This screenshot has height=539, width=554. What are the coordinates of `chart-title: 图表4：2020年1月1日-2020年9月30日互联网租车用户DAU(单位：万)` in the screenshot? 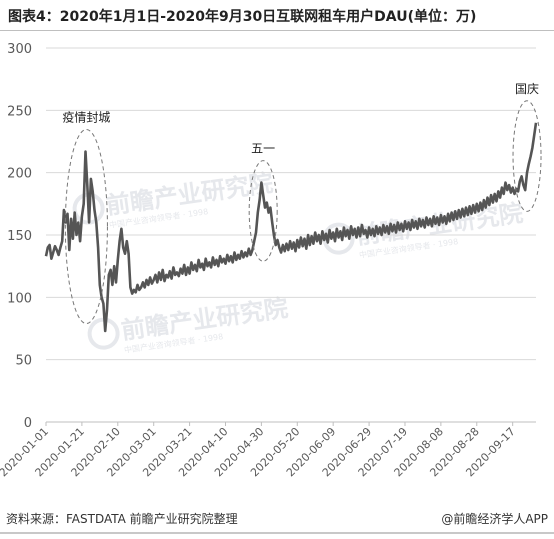 It's located at (242, 17).